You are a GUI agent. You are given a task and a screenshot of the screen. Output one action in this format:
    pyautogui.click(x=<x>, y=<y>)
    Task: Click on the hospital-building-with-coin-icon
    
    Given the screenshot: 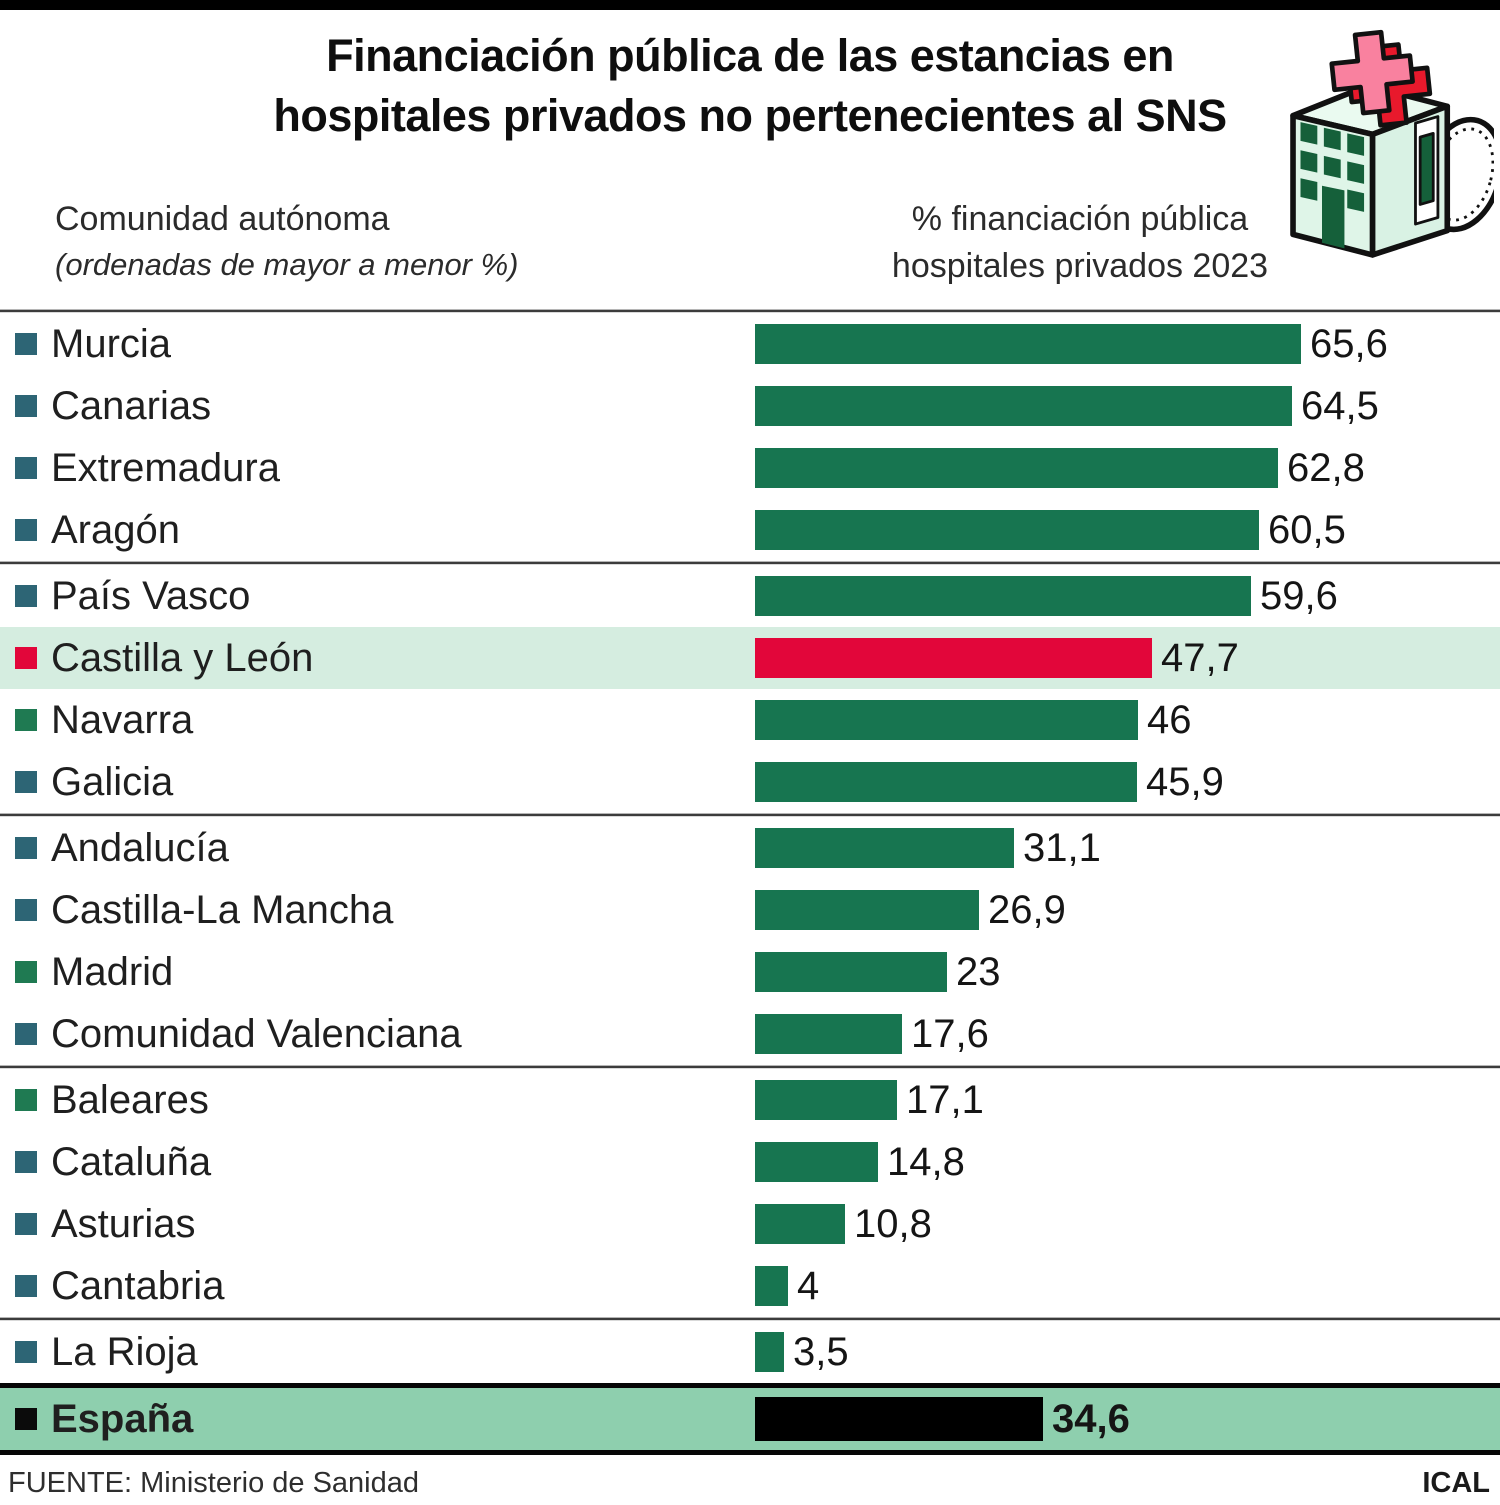 What is the action you would take?
    pyautogui.click(x=1392, y=143)
    